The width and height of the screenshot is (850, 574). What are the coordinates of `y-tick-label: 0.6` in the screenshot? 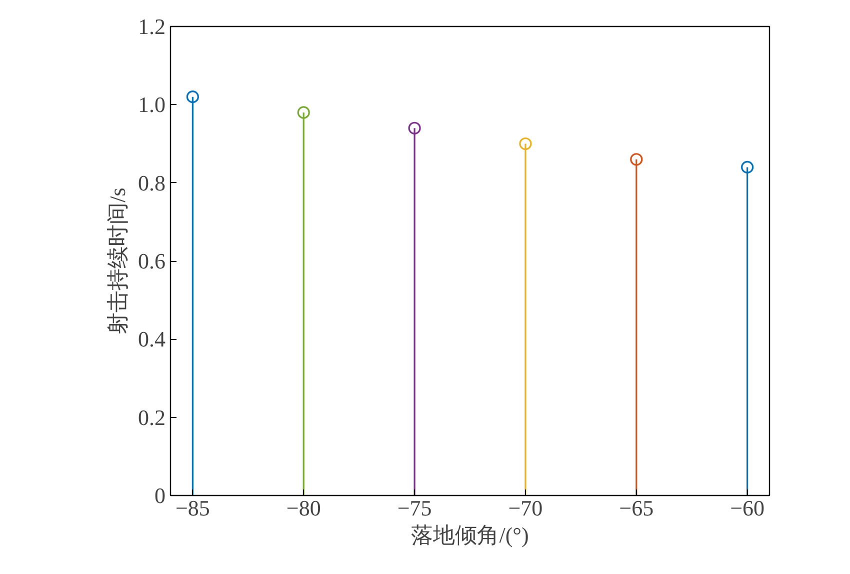 It's located at (152, 261).